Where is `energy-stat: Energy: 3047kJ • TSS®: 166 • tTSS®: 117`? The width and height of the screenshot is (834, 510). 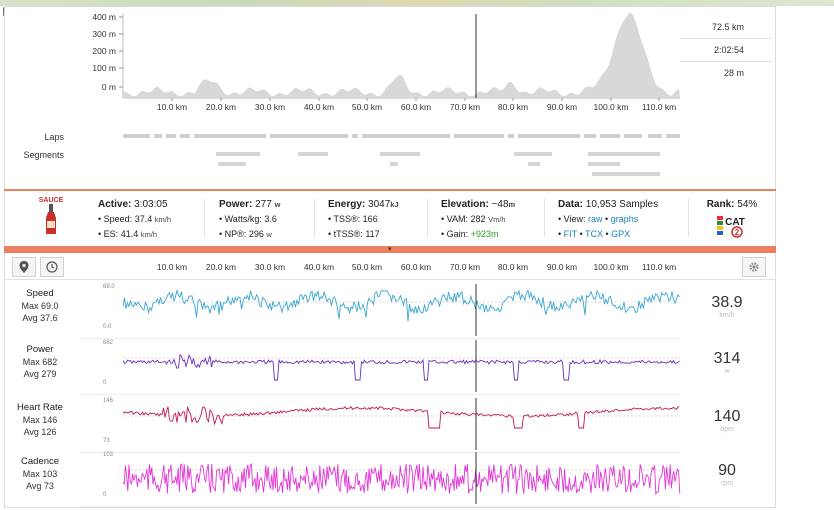
energy-stat: Energy: 3047kJ • TSS®: 166 • tTSS®: 117 is located at coordinates (363, 219).